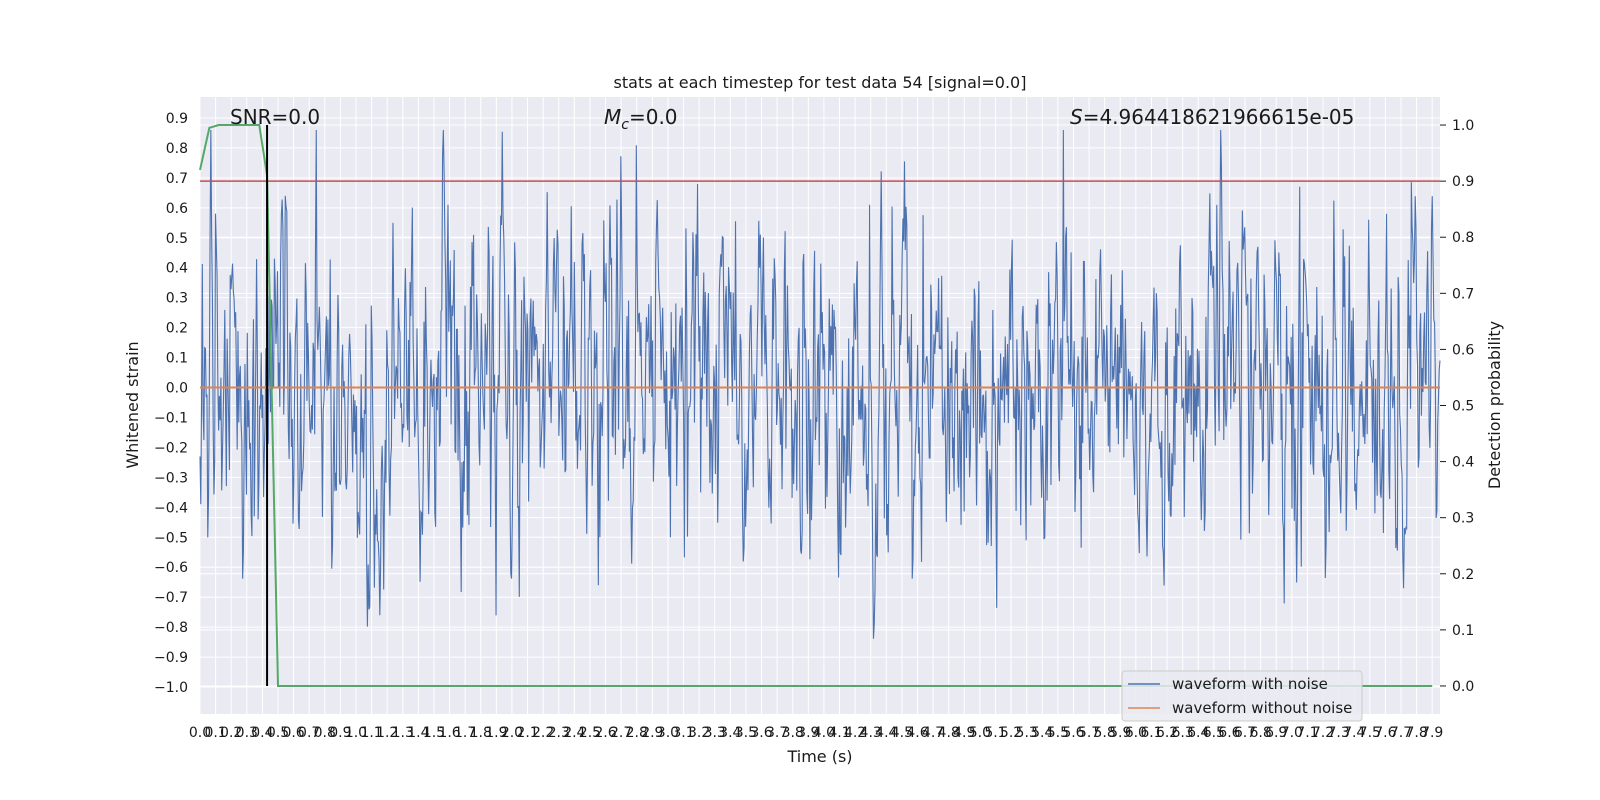 Image resolution: width=1600 pixels, height=800 pixels. I want to click on legend-label-clean: waveform without noise, so click(1262, 708).